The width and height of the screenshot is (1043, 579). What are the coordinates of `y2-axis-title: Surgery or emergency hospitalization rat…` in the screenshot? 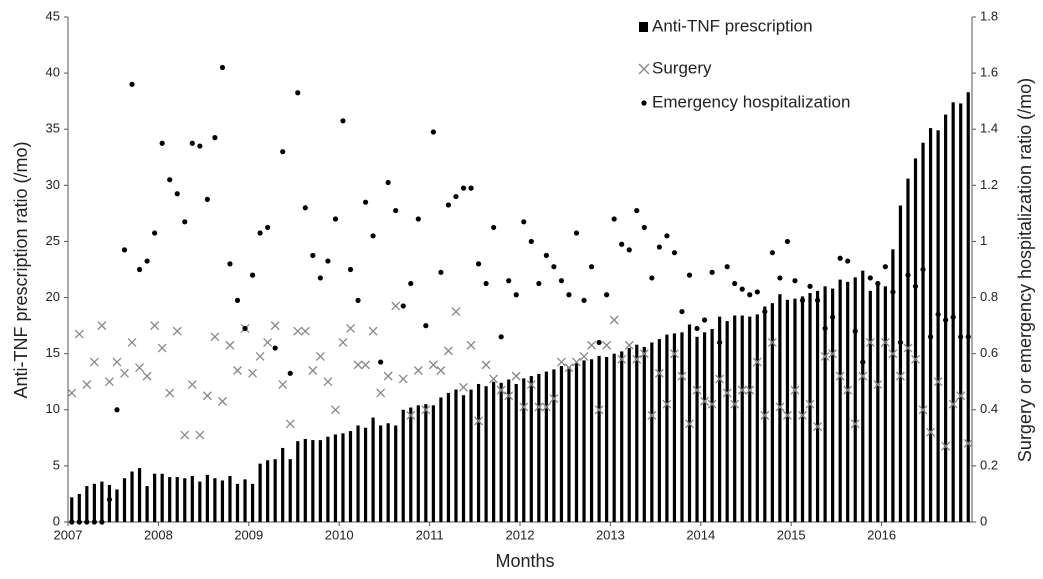 It's located at (1025, 270).